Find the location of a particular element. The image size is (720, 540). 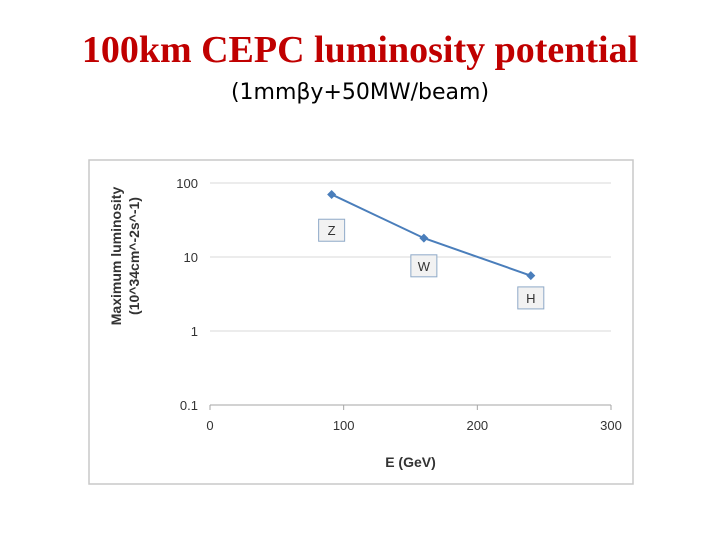

data-series is located at coordinates (431, 235).